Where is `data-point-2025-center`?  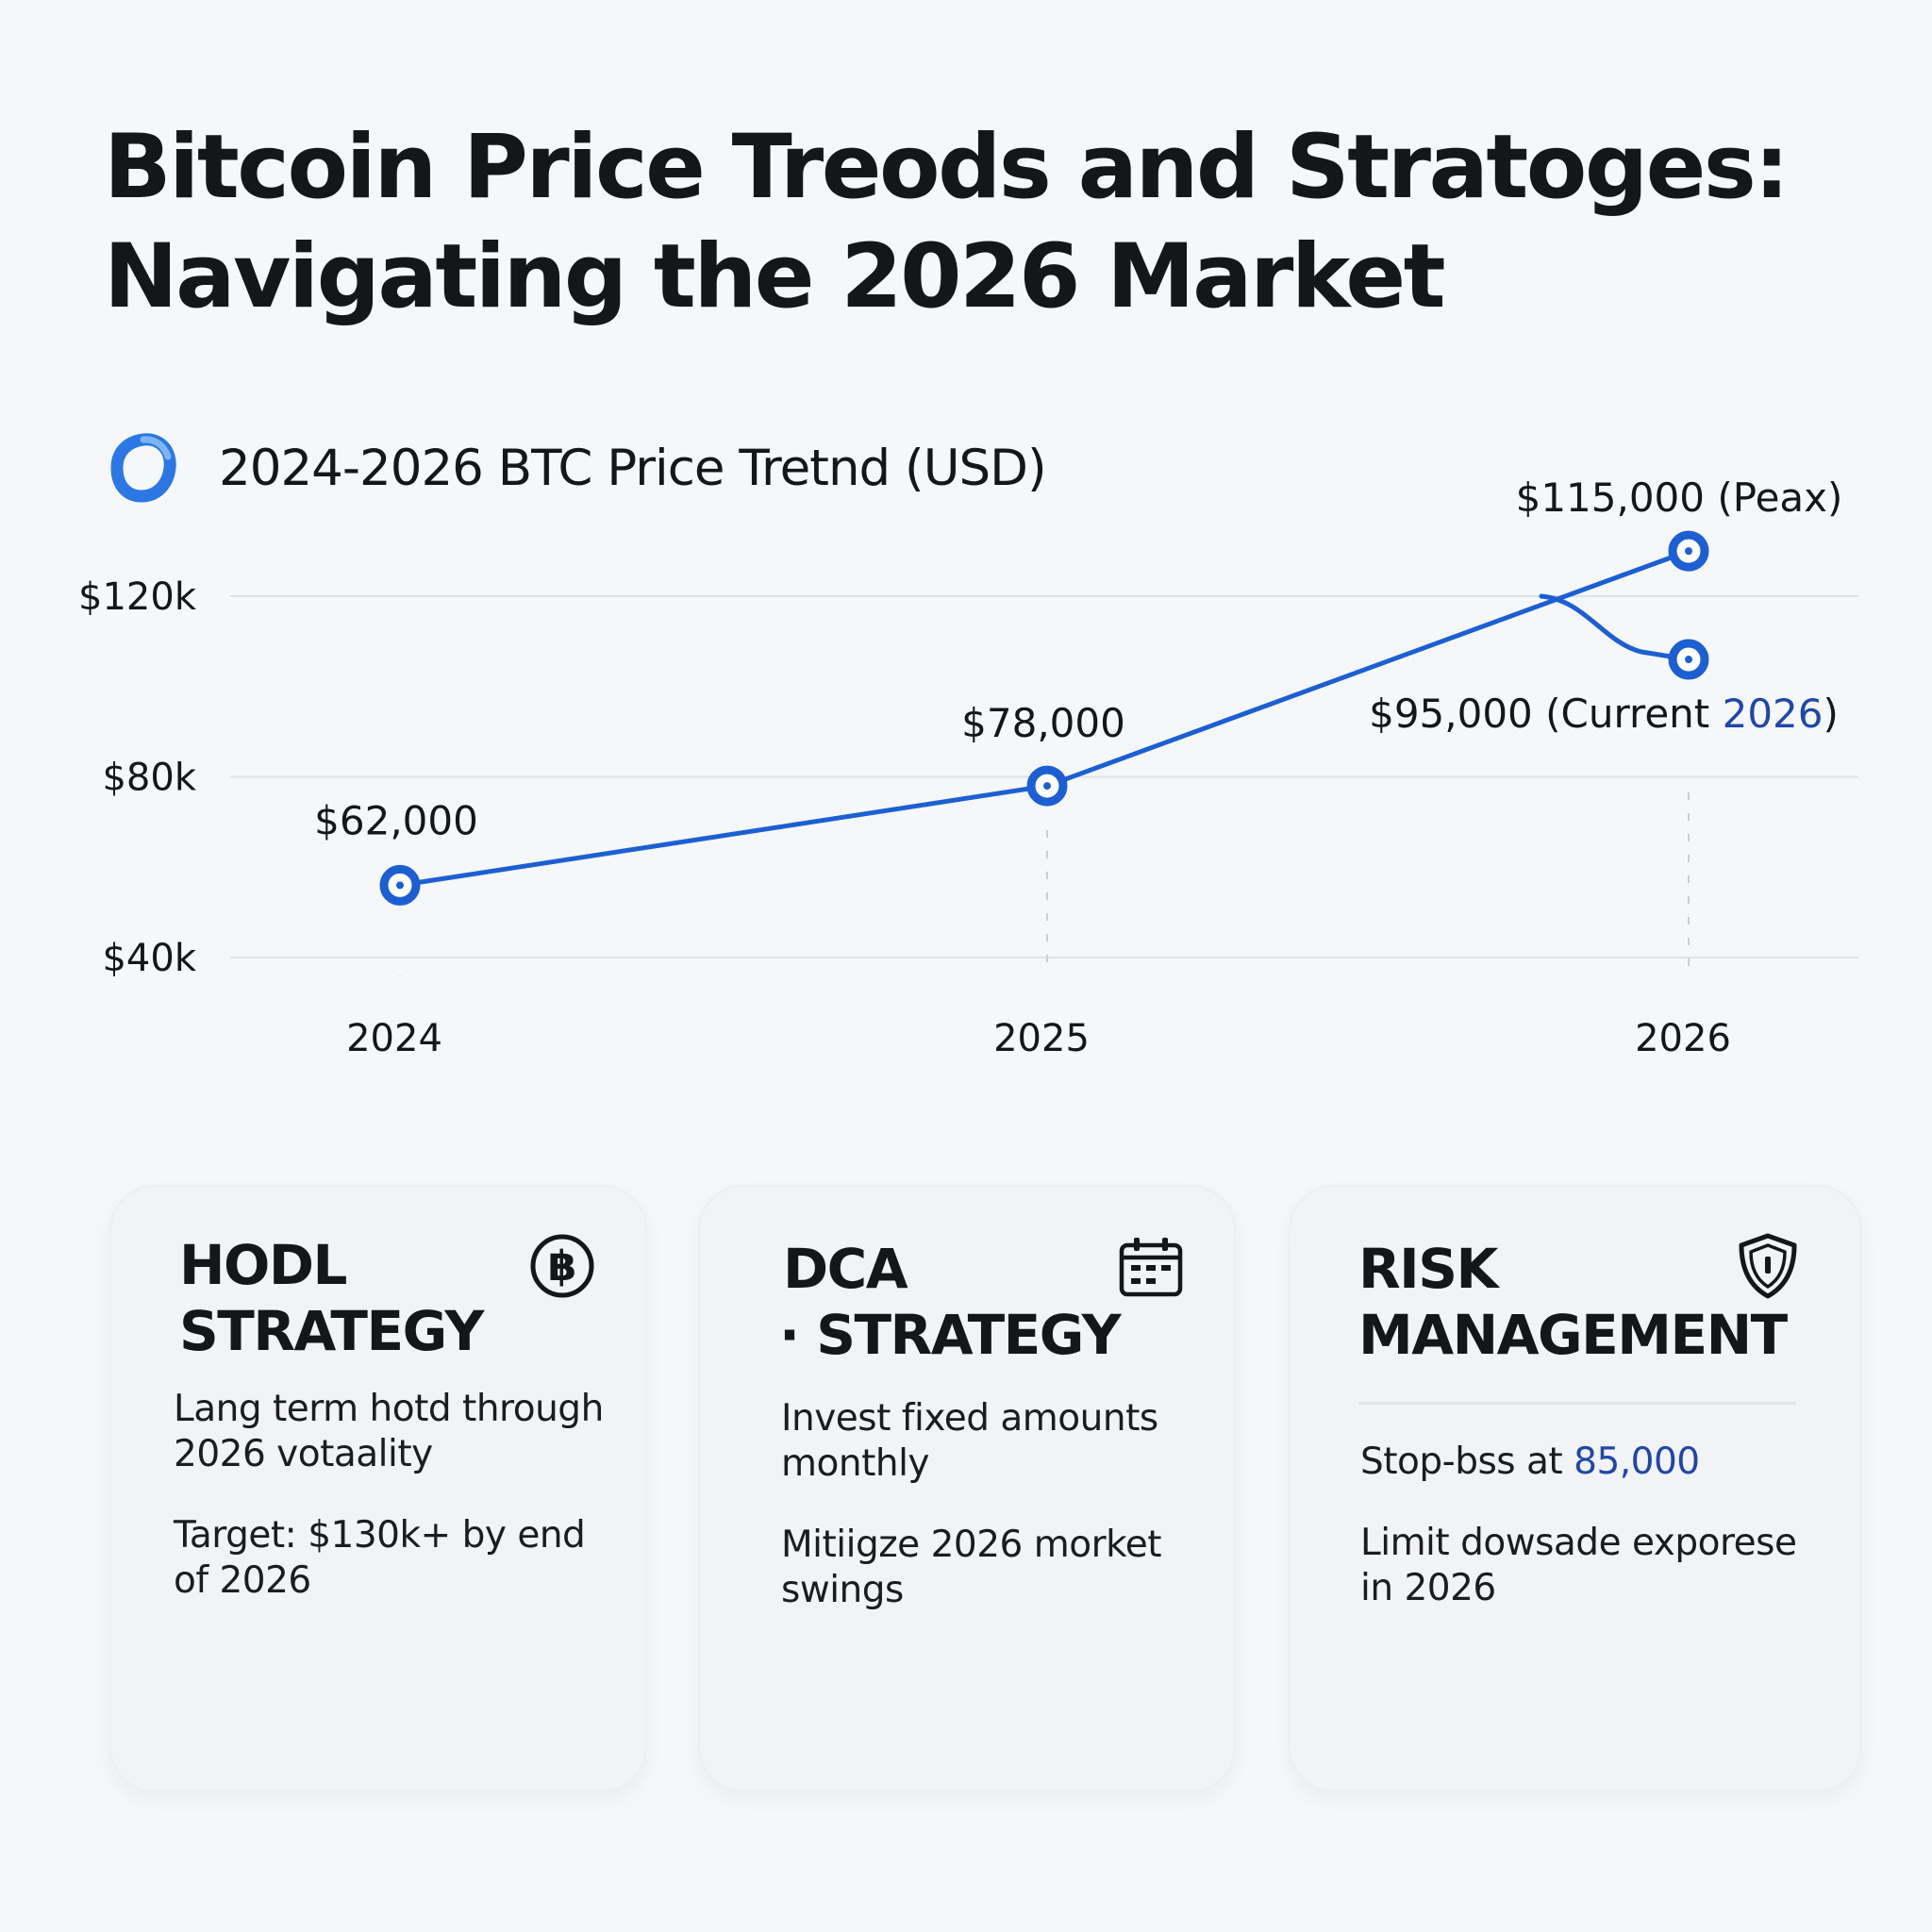
data-point-2025-center is located at coordinates (1047, 786).